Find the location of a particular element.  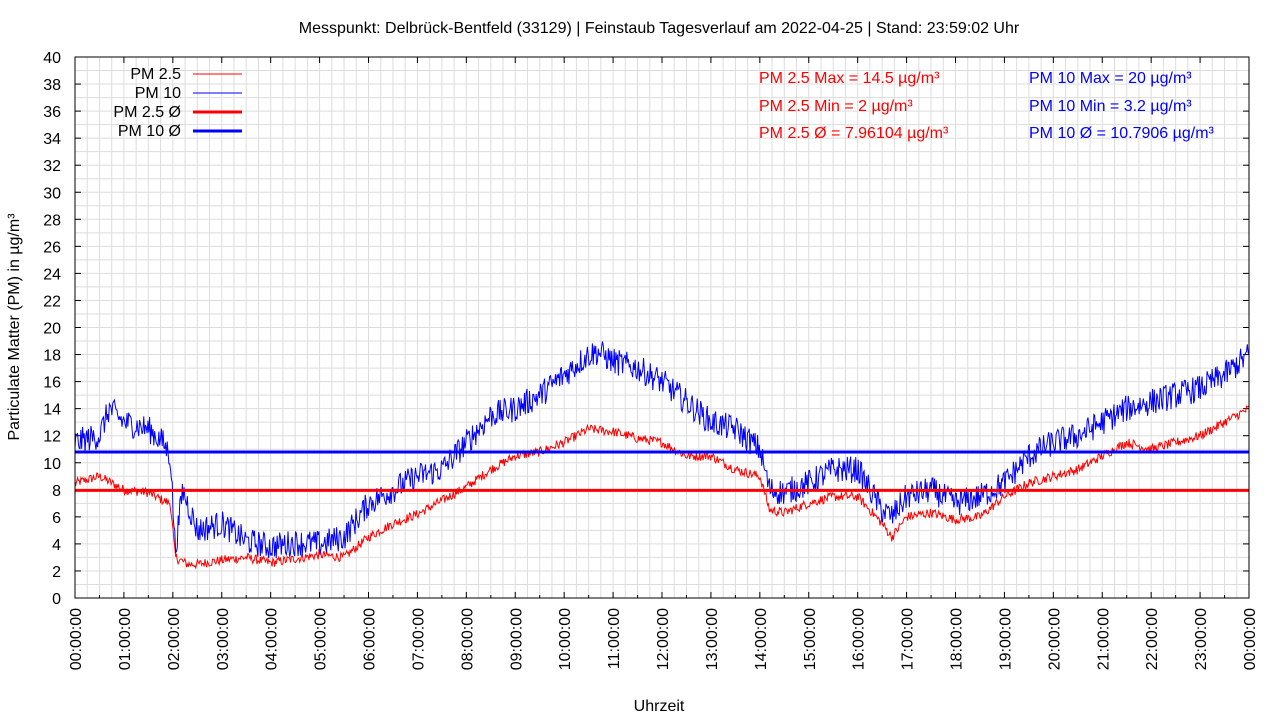

y-tick-label: 36 is located at coordinates (52, 112).